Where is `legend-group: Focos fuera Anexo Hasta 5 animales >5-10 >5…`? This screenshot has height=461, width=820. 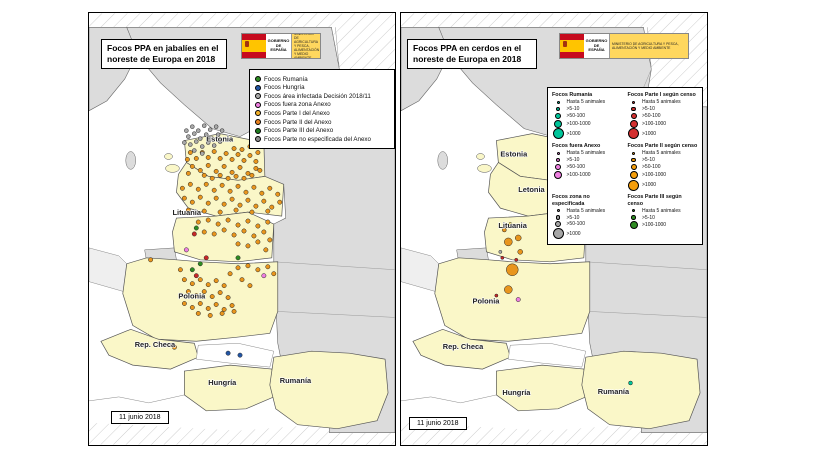
legend-group: Focos fuera Anexo Hasta 5 animales >5-10 >5… is located at coordinates (587, 167).